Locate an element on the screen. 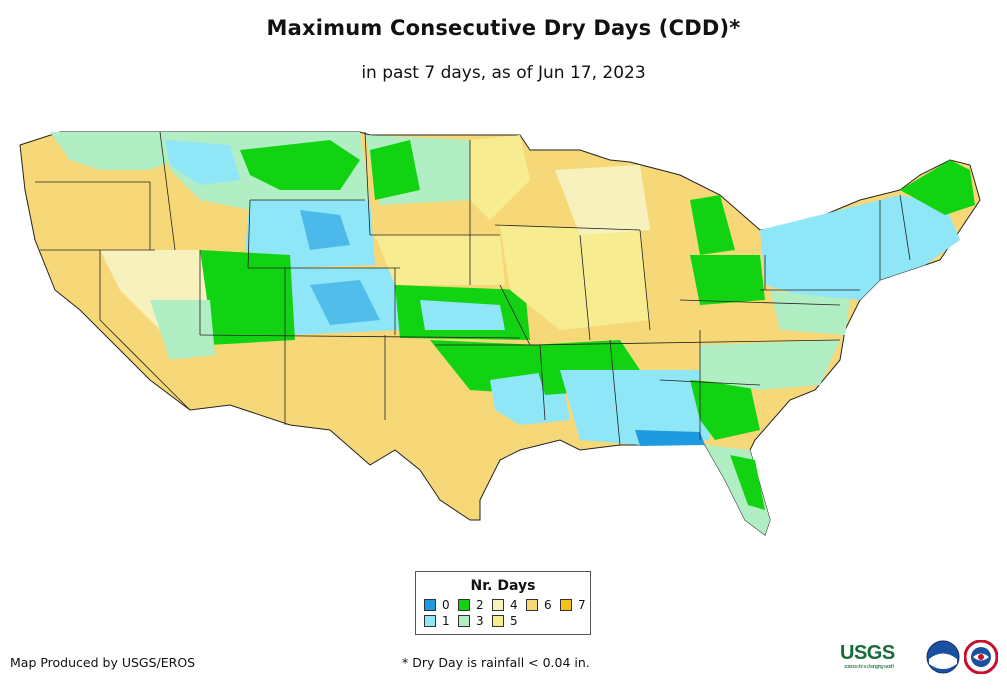  region-wisconsin is located at coordinates (602, 200).